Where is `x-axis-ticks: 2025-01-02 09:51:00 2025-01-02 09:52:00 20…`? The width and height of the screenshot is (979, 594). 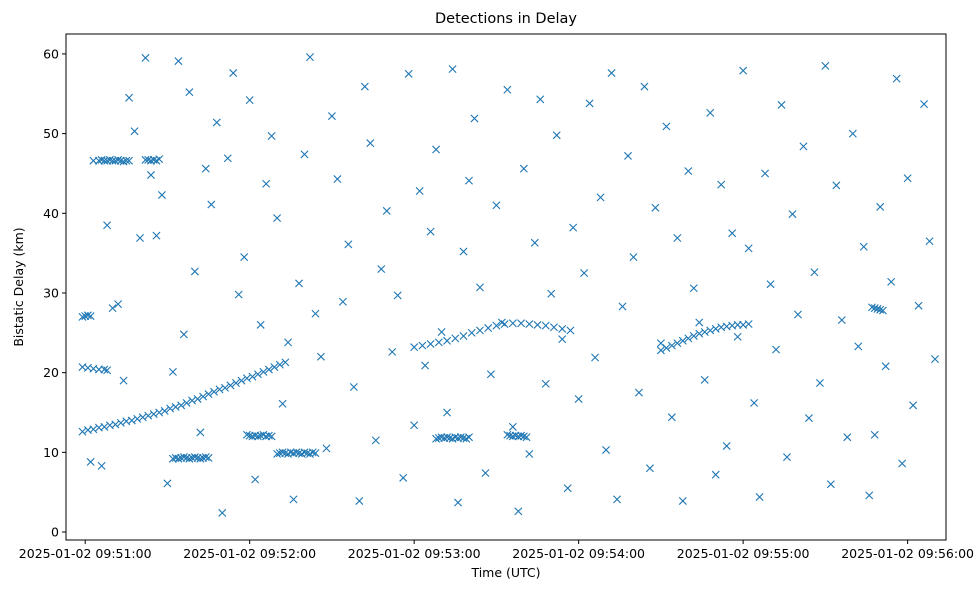 x-axis-ticks: 2025-01-02 09:51:00 2025-01-02 09:52:00 20… is located at coordinates (496, 550).